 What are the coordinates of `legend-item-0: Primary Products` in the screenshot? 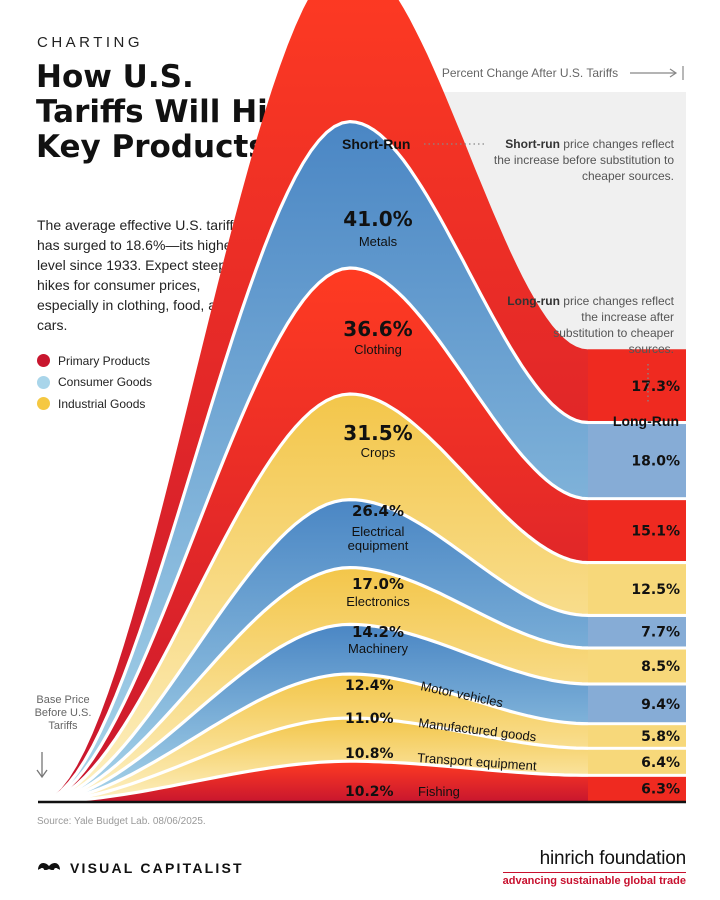 It's located at (94, 361).